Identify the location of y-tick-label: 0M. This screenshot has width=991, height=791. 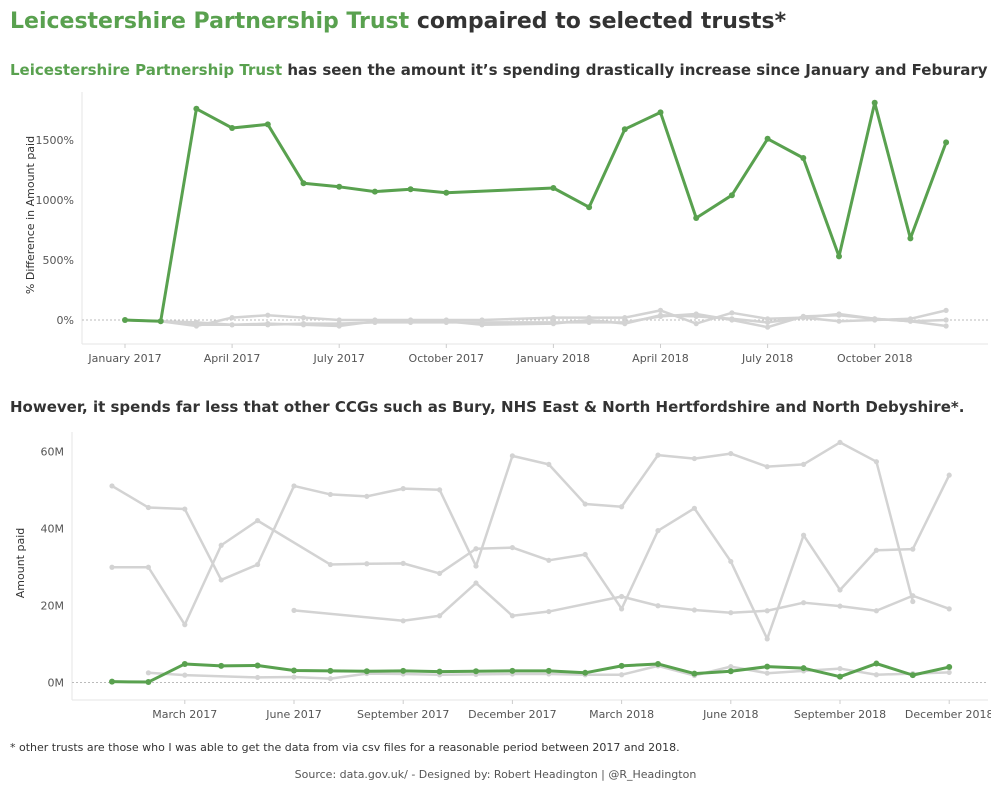
(56, 682).